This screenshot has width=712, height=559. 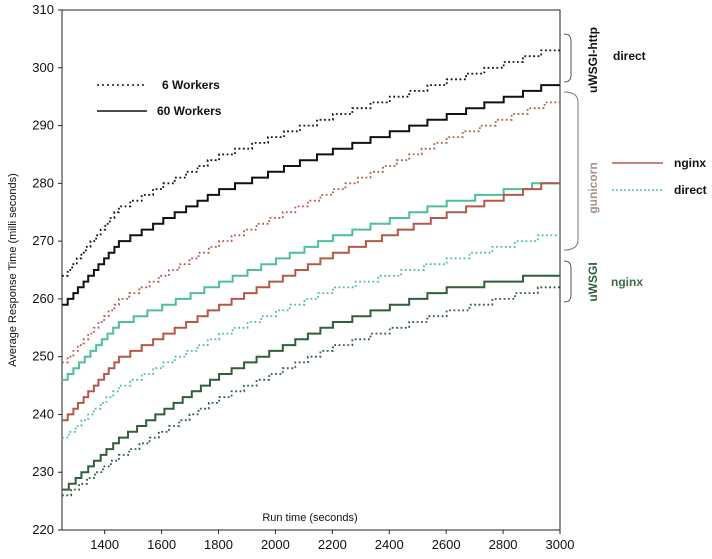 I want to click on x-tick-label: 2000, so click(x=275, y=544).